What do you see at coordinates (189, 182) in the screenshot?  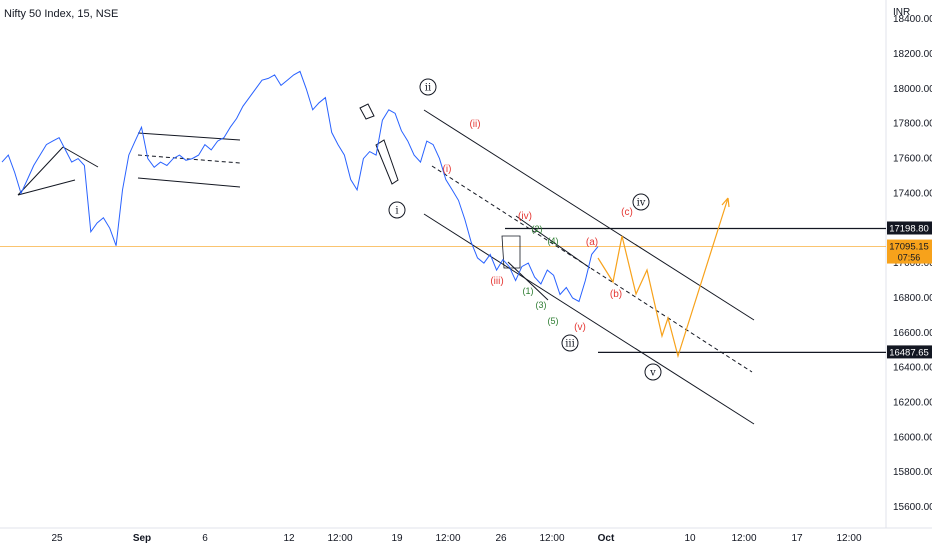 I see `channel-bottom` at bounding box center [189, 182].